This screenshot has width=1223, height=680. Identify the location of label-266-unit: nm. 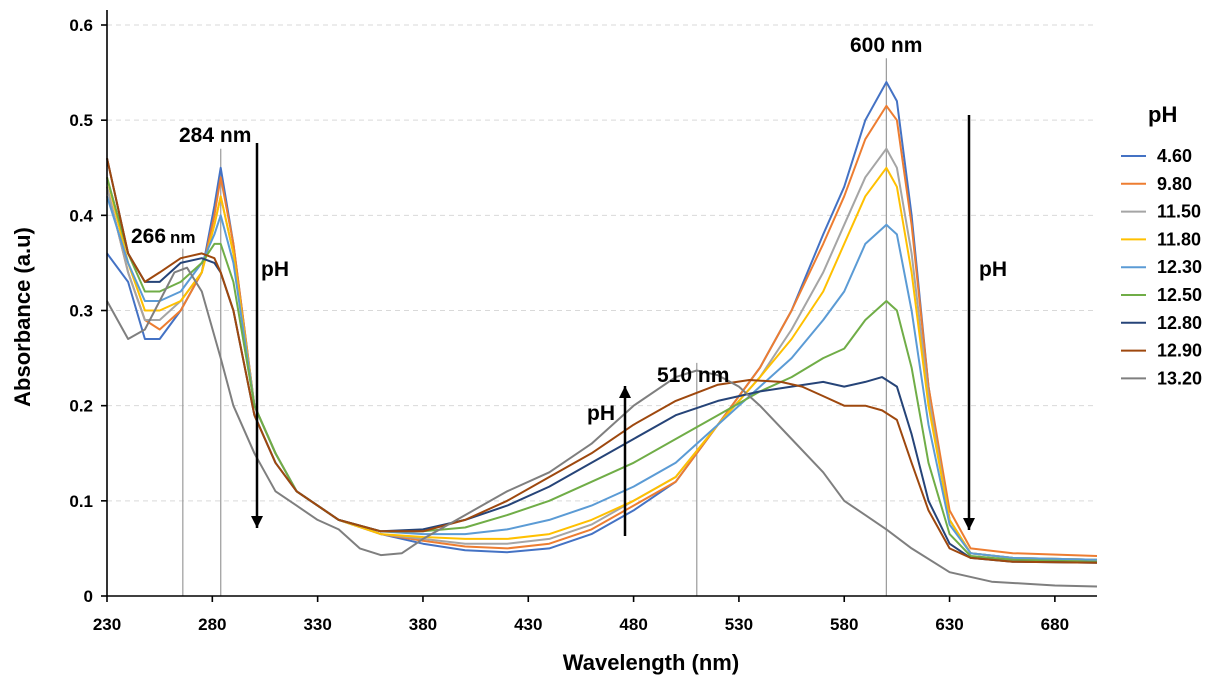
(183, 237).